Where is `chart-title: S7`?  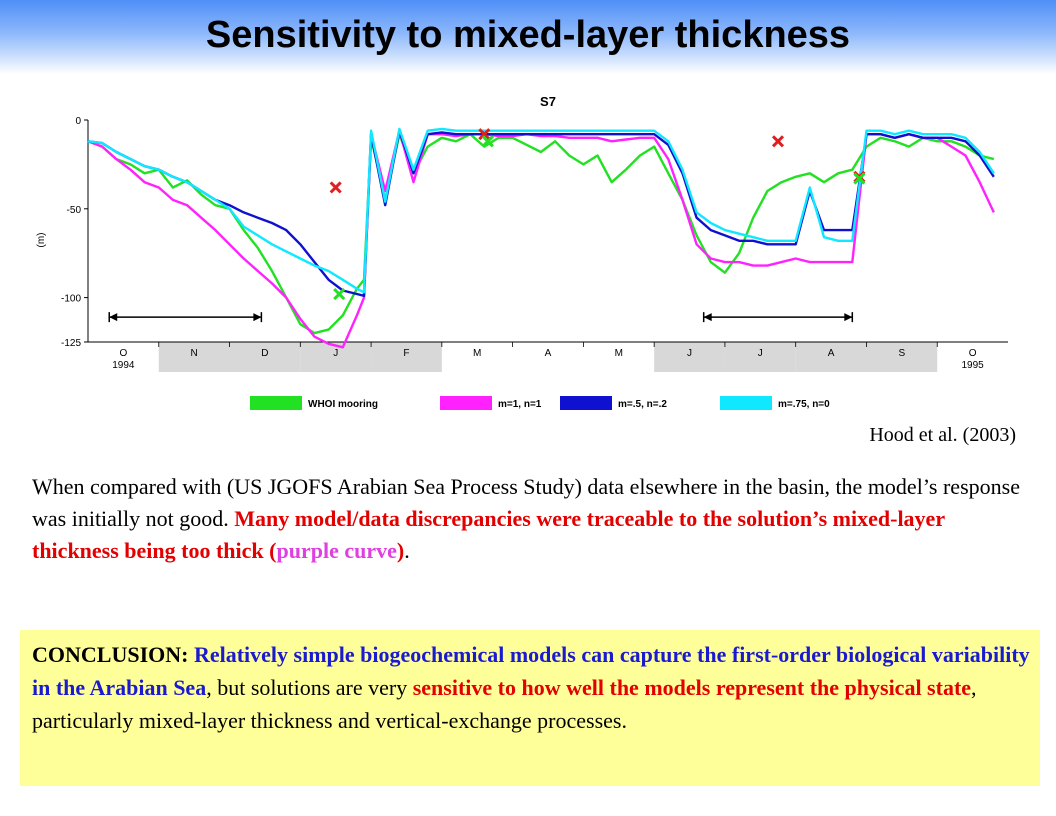 chart-title: S7 is located at coordinates (548, 101).